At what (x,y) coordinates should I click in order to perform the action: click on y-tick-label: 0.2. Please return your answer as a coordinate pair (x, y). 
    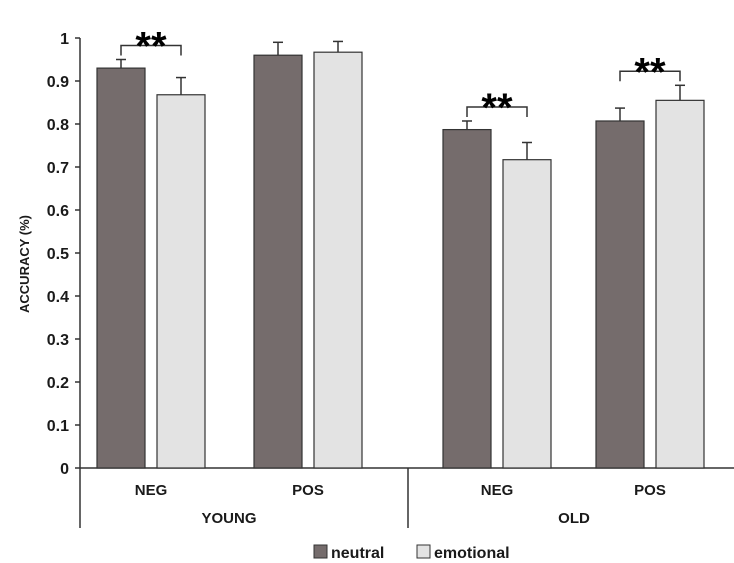
    Looking at the image, I should click on (58, 383).